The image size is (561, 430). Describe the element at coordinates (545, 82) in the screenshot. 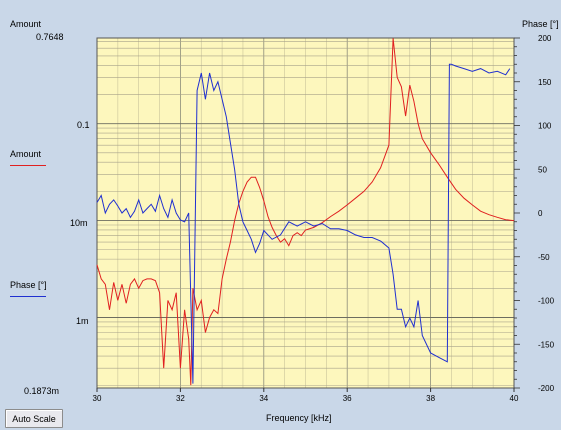

I see `right-tick-label: 150` at that location.